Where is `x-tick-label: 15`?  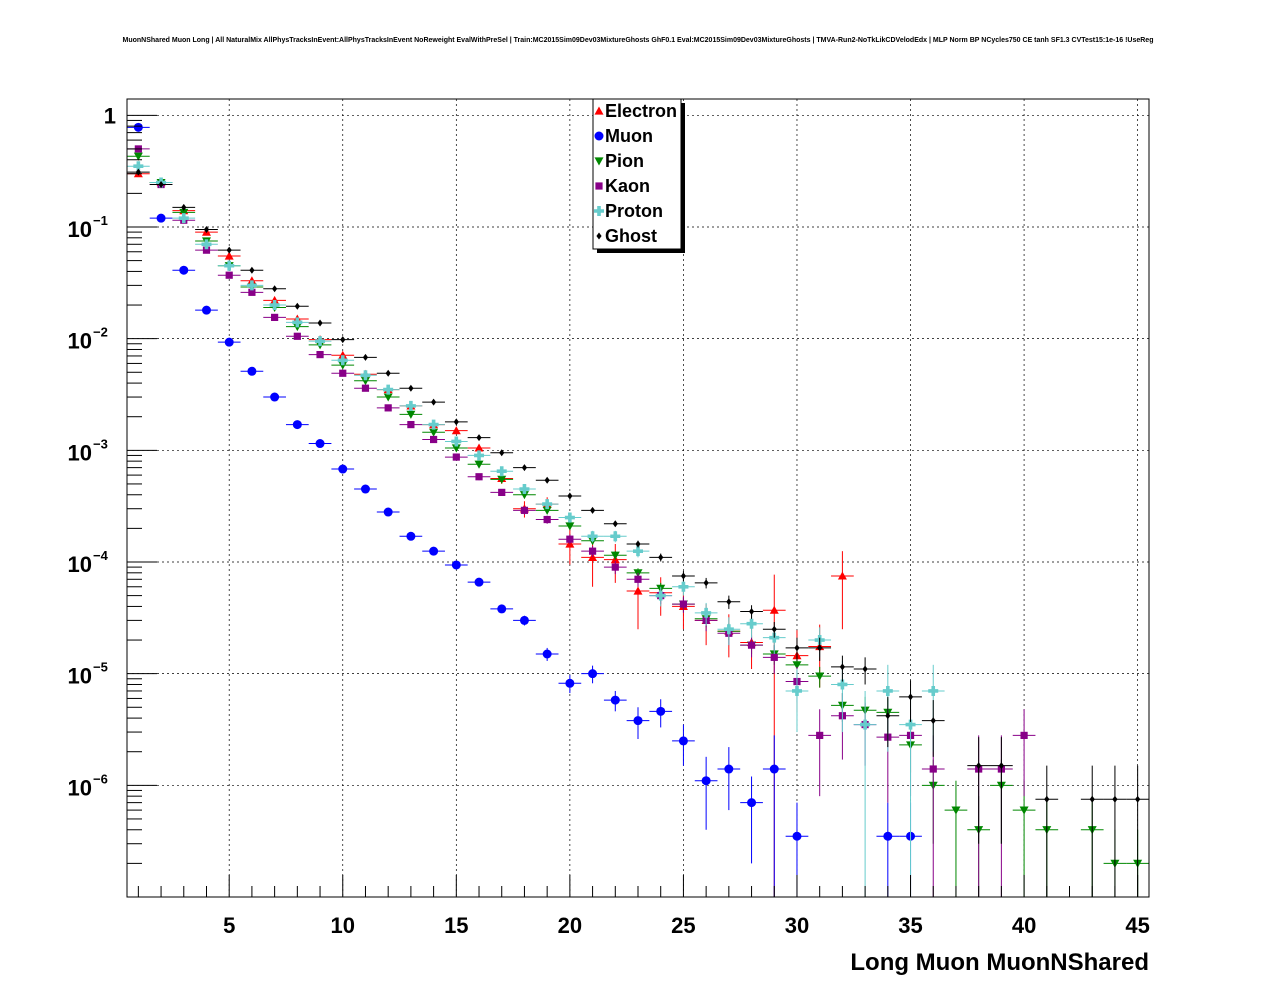
x-tick-label: 15 is located at coordinates (456, 925).